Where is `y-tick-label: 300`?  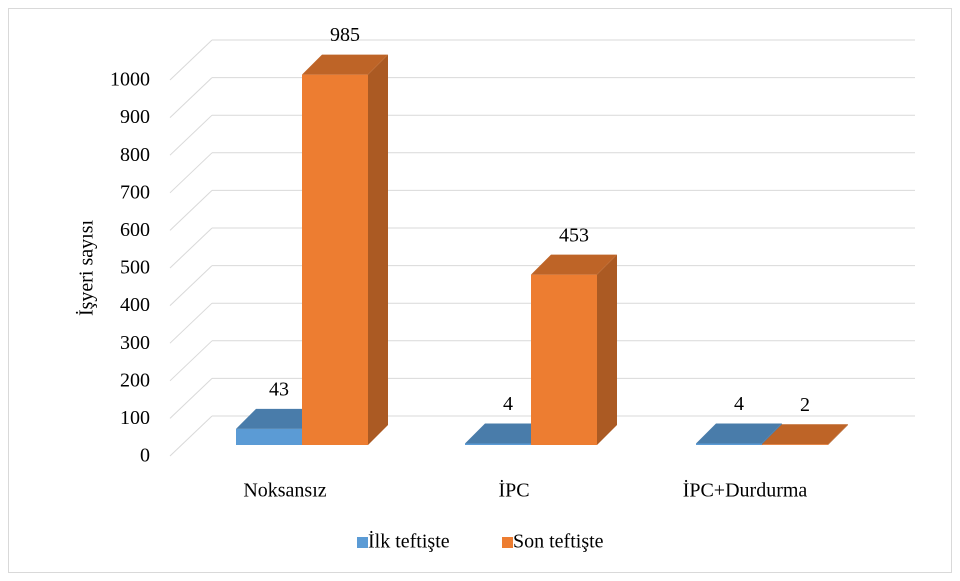
y-tick-label: 300 is located at coordinates (135, 343).